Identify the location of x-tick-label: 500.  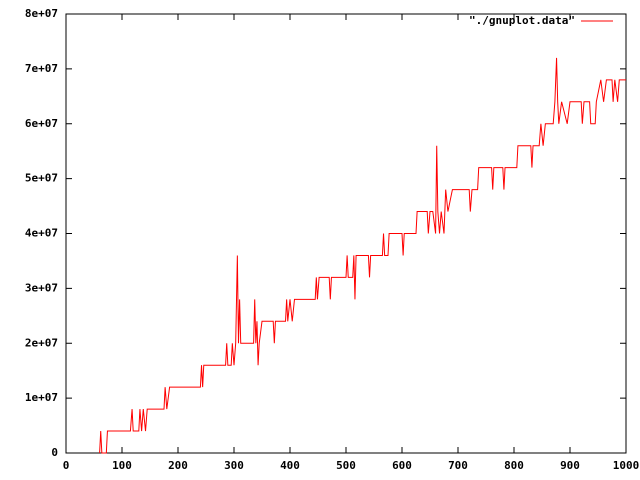
(346, 465).